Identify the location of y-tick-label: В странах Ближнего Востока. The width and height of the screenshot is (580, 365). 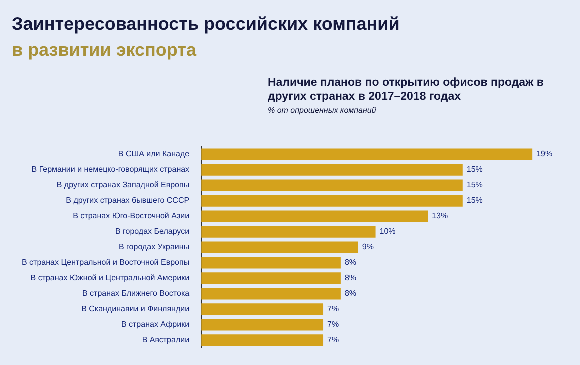
(136, 293).